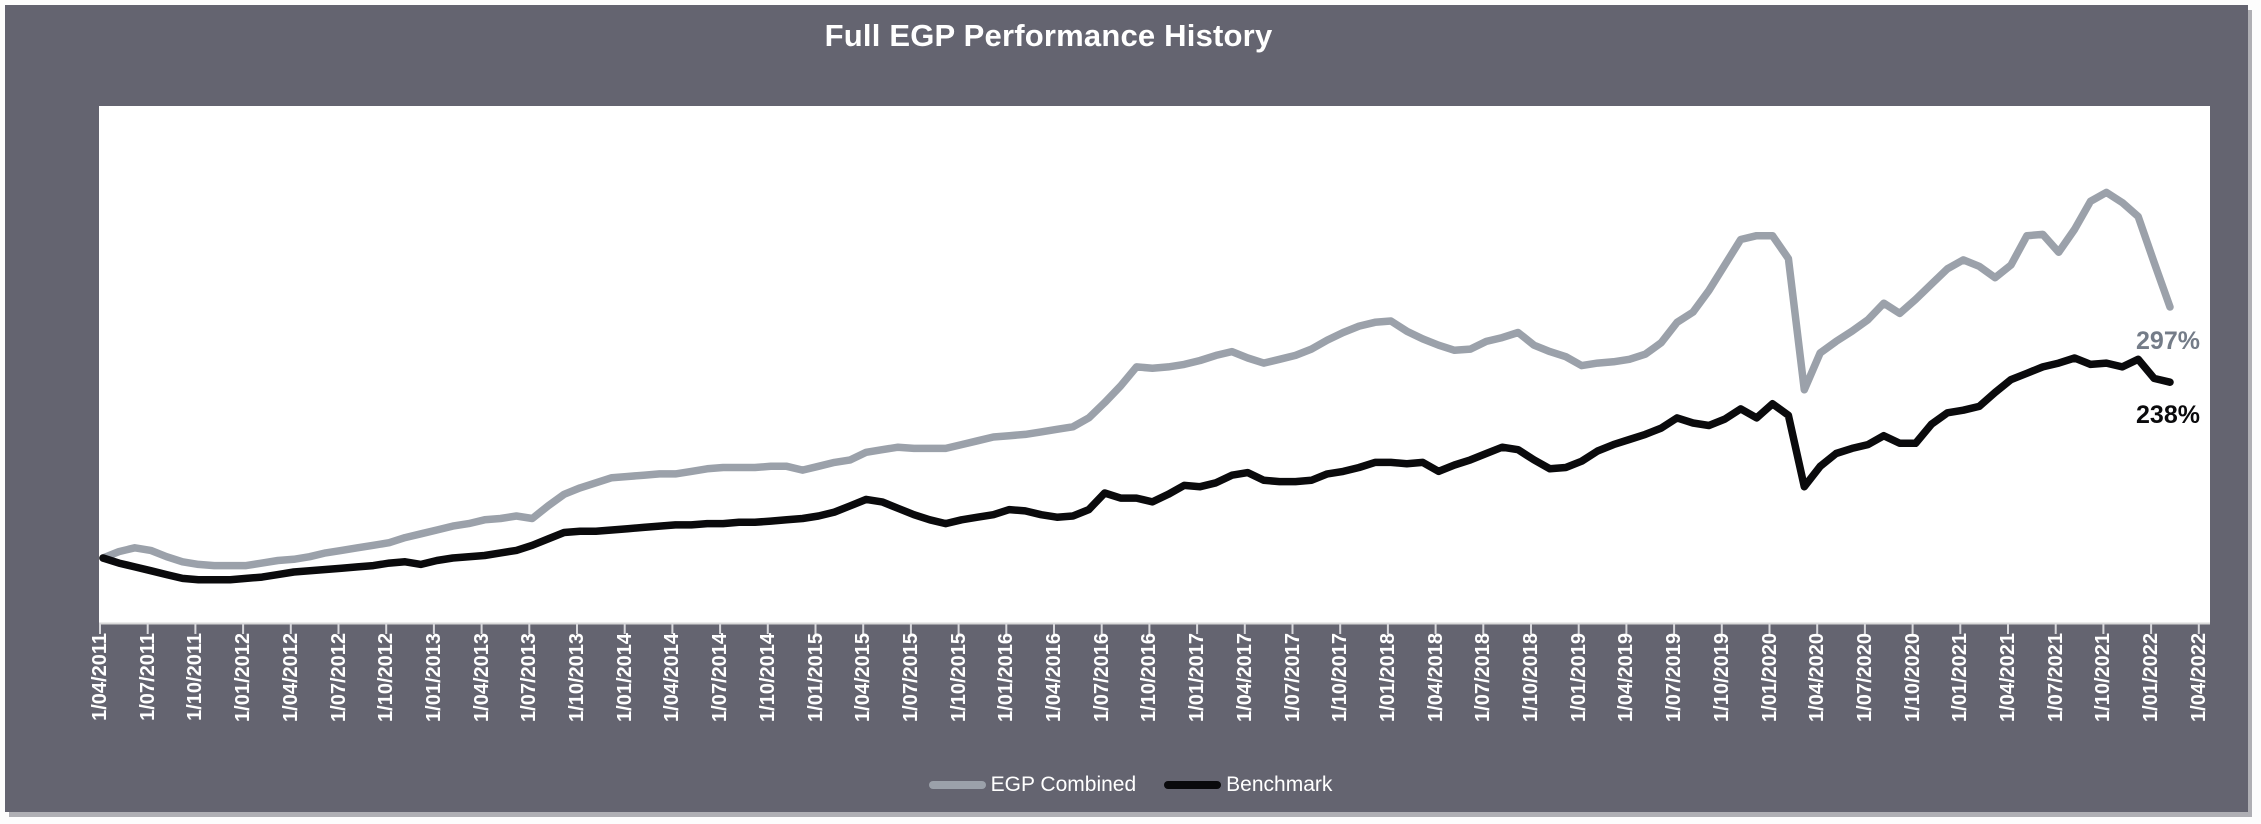 The image size is (2261, 824). Describe the element at coordinates (1769, 677) in the screenshot. I see `x-axis-label: 1/01/2020` at that location.